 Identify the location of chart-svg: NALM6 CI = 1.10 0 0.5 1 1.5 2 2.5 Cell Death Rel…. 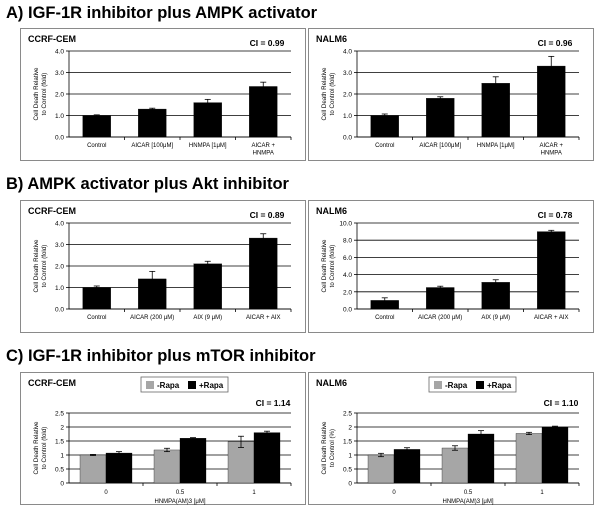
(448, 440).